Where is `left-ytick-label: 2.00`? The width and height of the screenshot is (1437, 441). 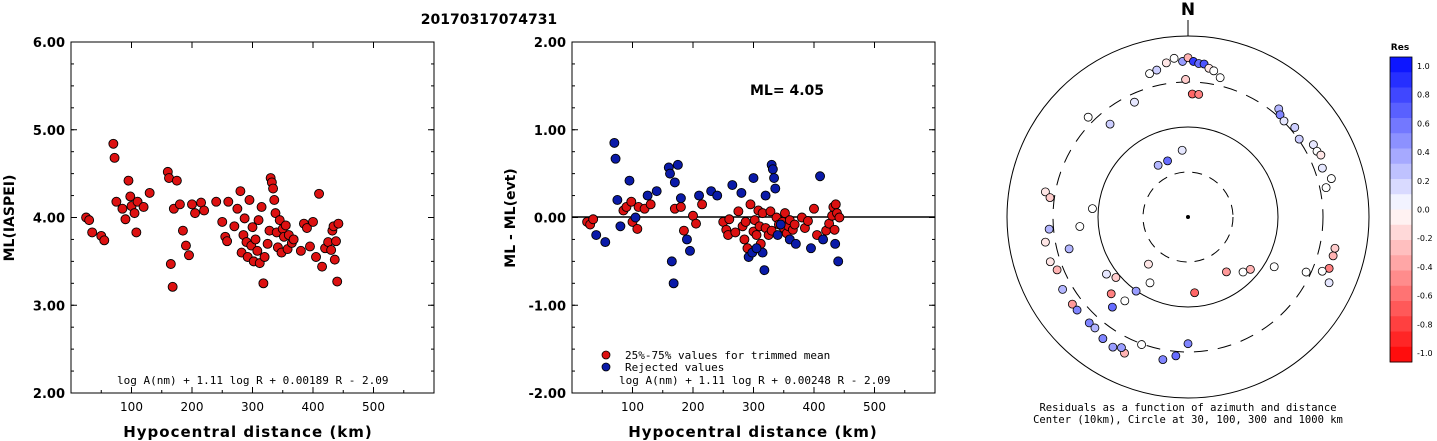
left-ytick-label: 2.00 is located at coordinates (49, 394).